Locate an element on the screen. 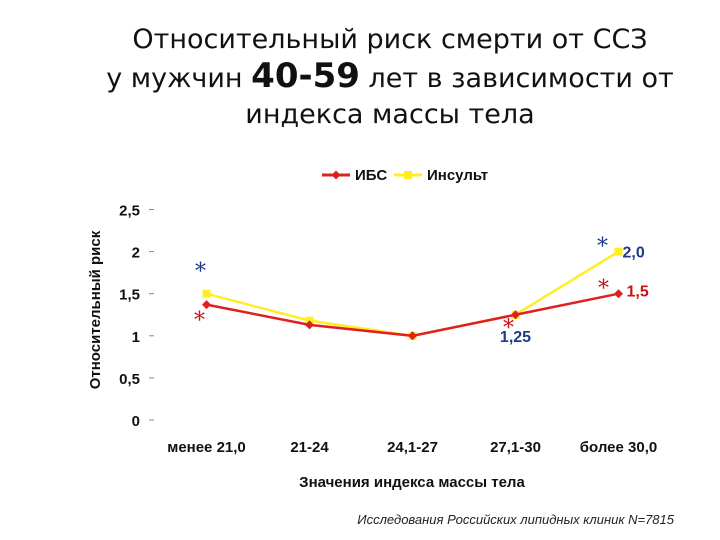 This screenshot has height=540, width=720. title-line-2: у мужчин 40-59 лет в зависимости от is located at coordinates (390, 77).